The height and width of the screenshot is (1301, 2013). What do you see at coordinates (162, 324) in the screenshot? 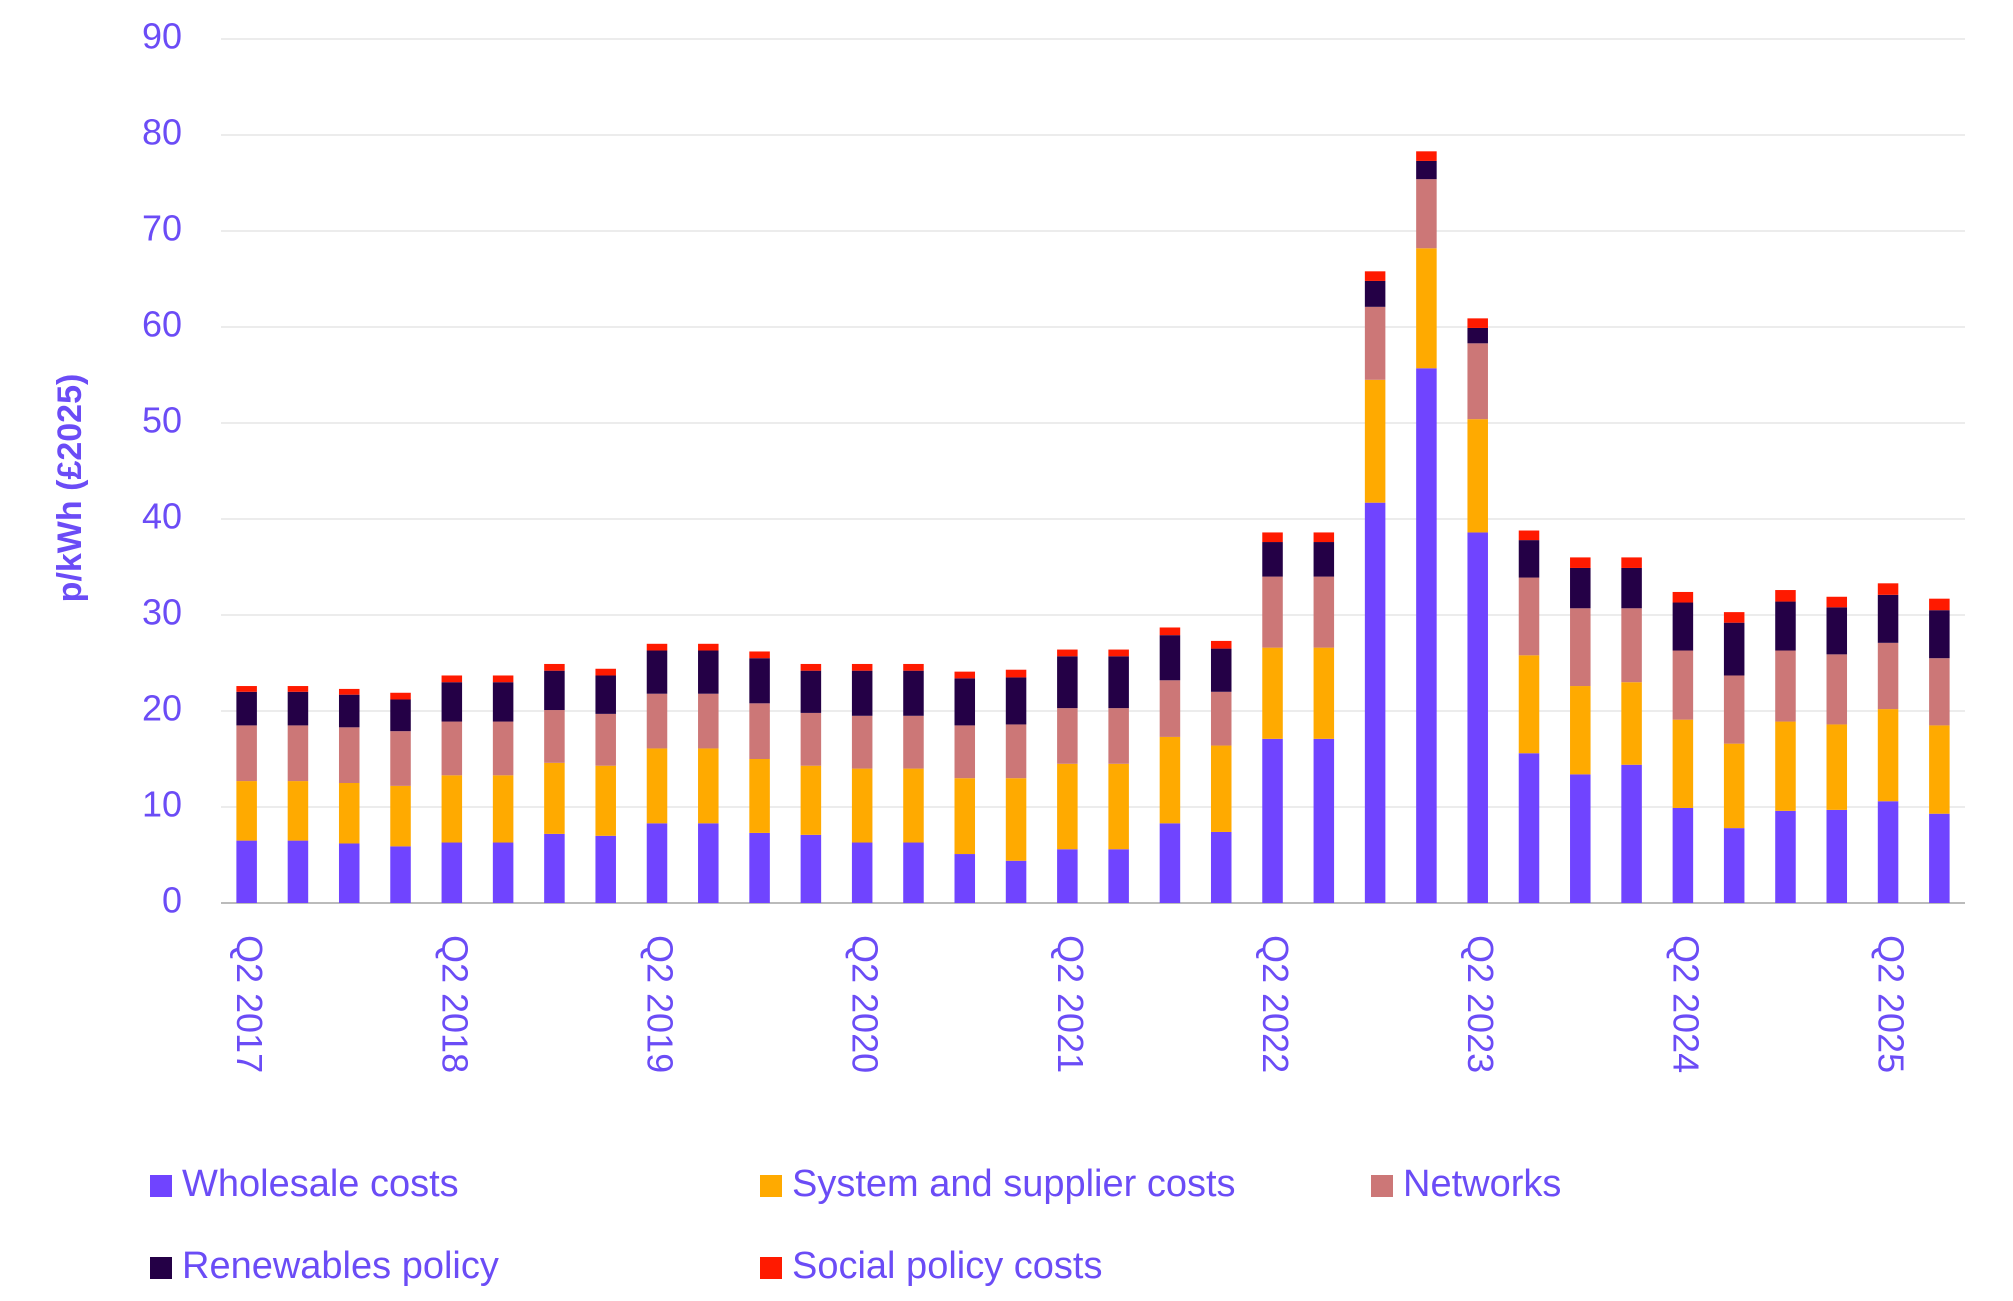
I see `y-tick-label: 60` at bounding box center [162, 324].